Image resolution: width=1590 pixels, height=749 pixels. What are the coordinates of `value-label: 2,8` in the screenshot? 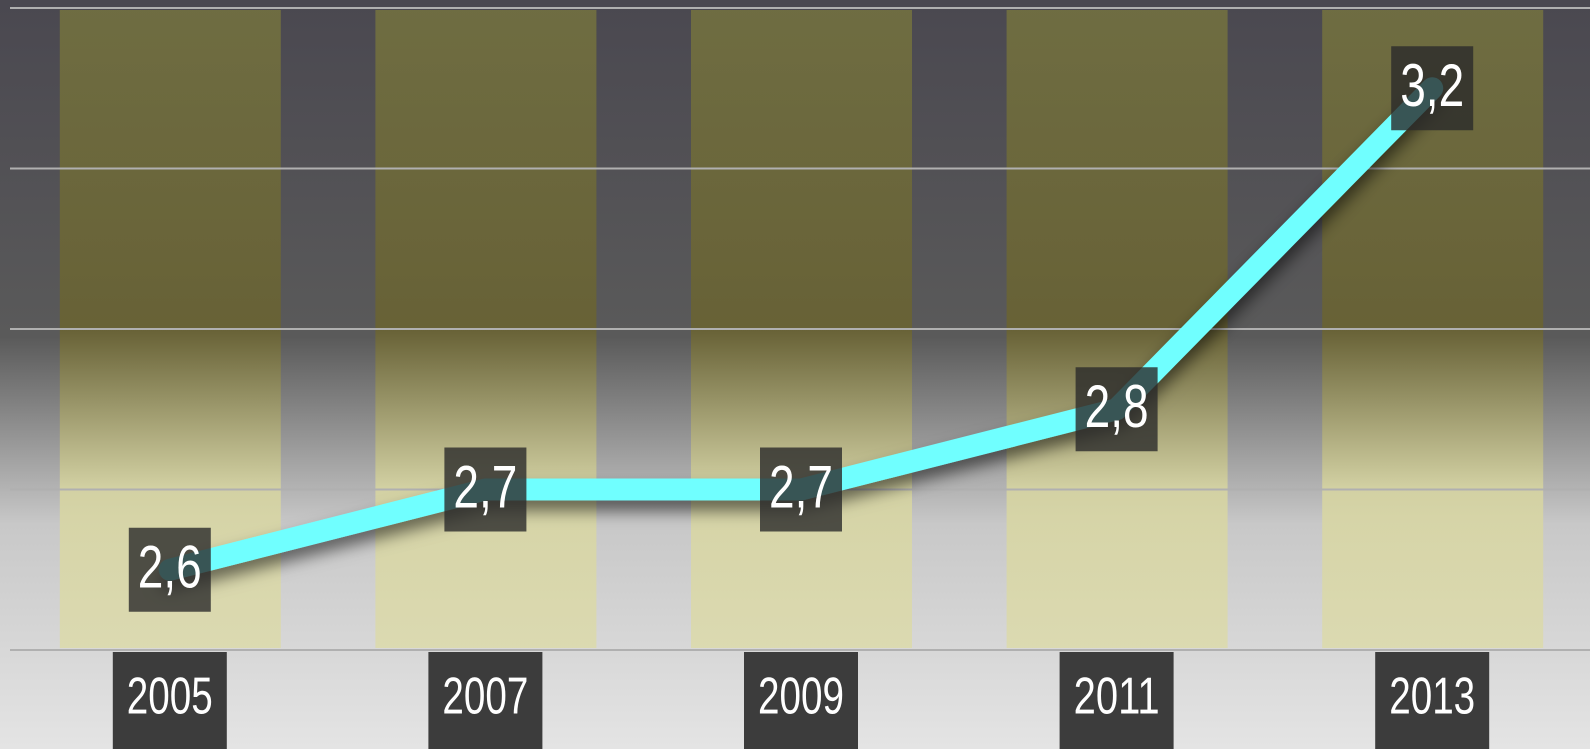 It's located at (1117, 406).